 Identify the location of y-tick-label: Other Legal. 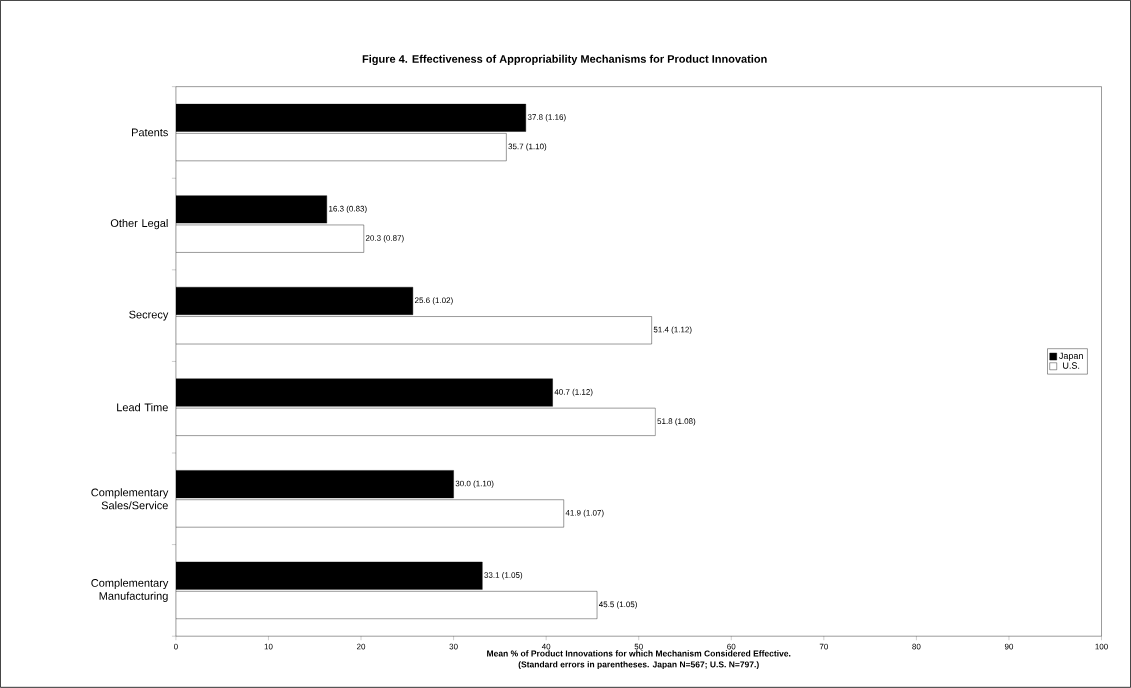
(139, 224).